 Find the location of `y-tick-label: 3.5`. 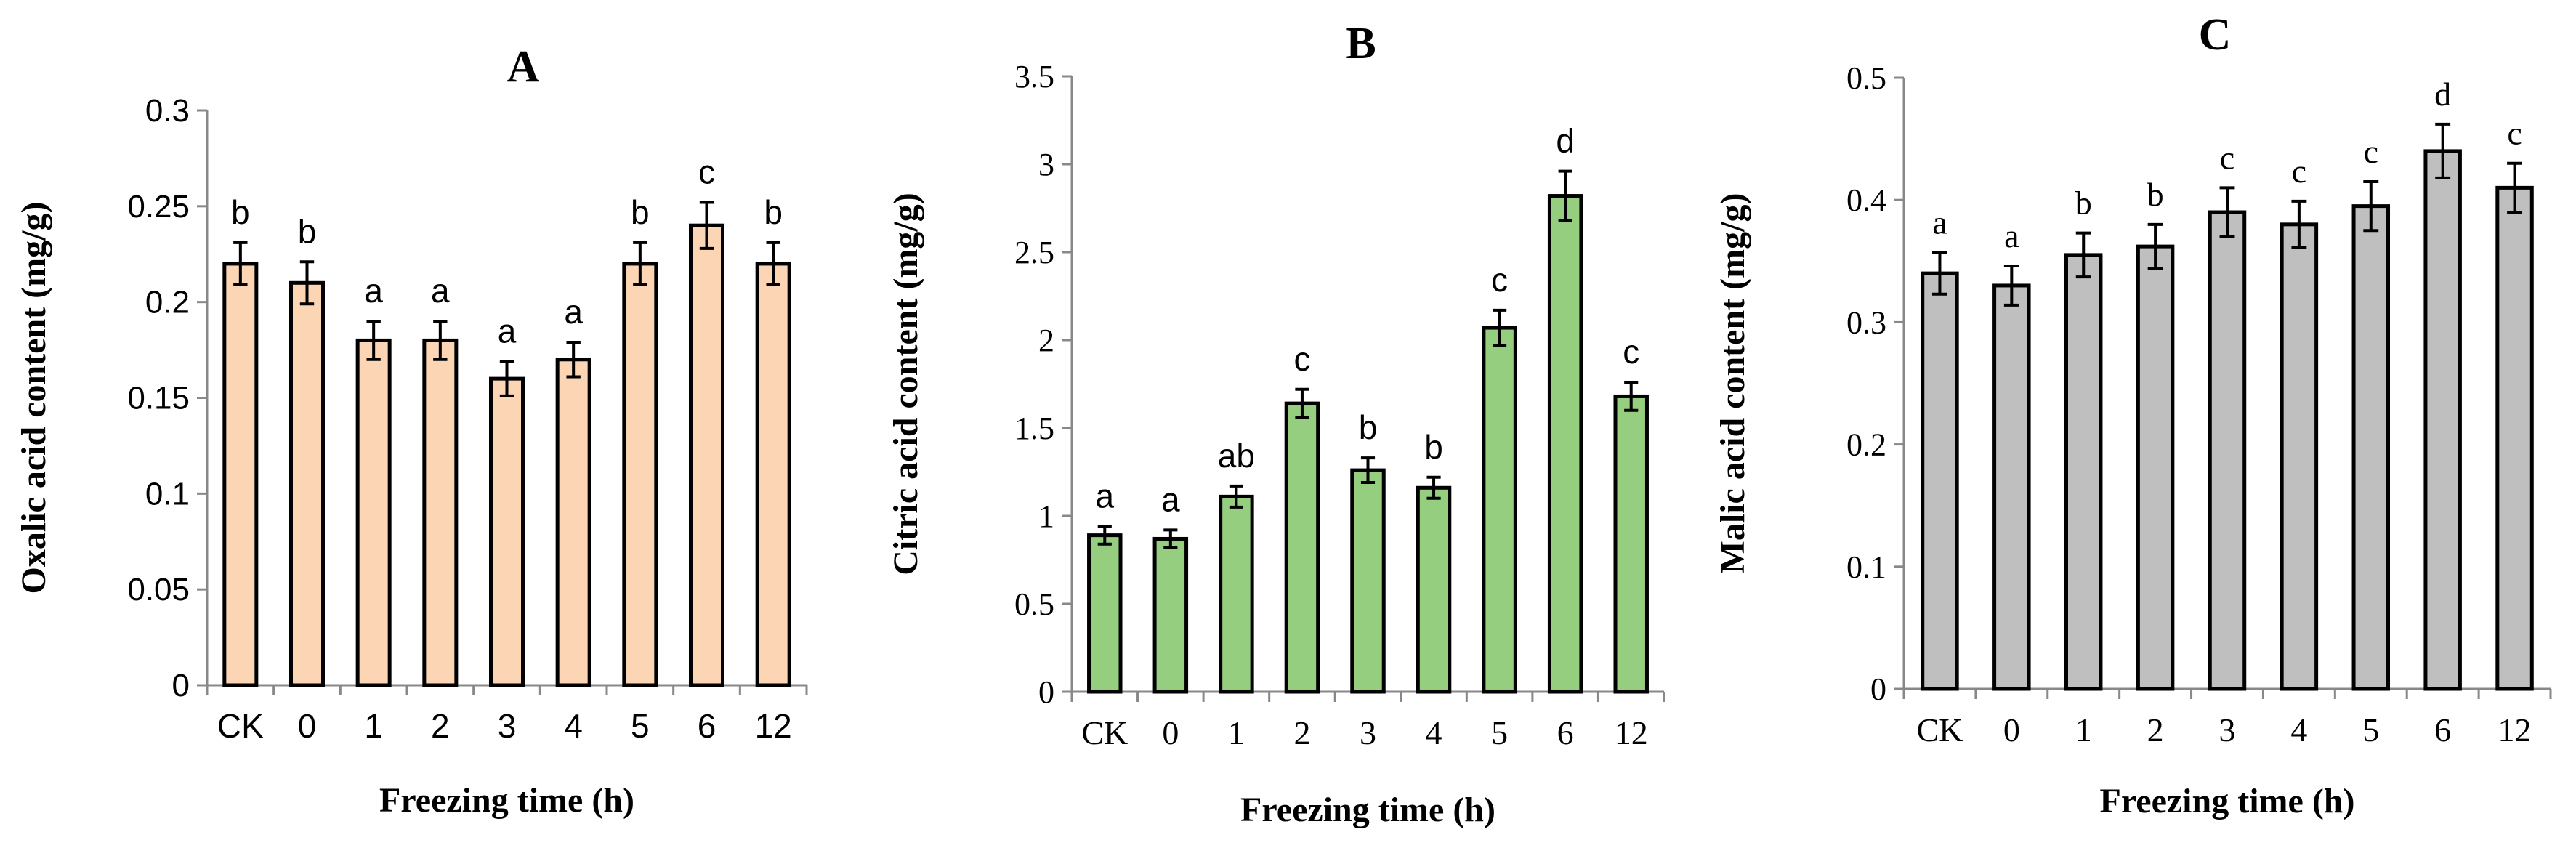

y-tick-label: 3.5 is located at coordinates (1034, 76).